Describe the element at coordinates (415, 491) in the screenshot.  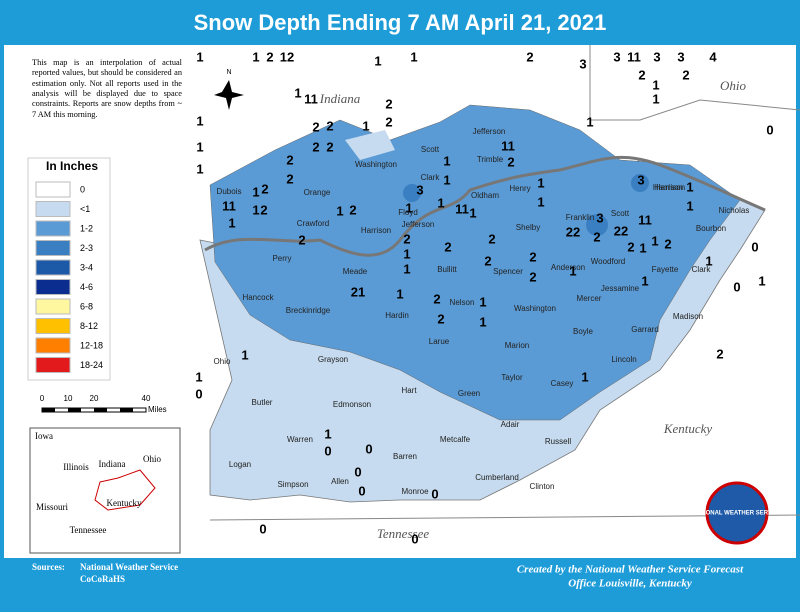
I see `county-label: Monroe` at that location.